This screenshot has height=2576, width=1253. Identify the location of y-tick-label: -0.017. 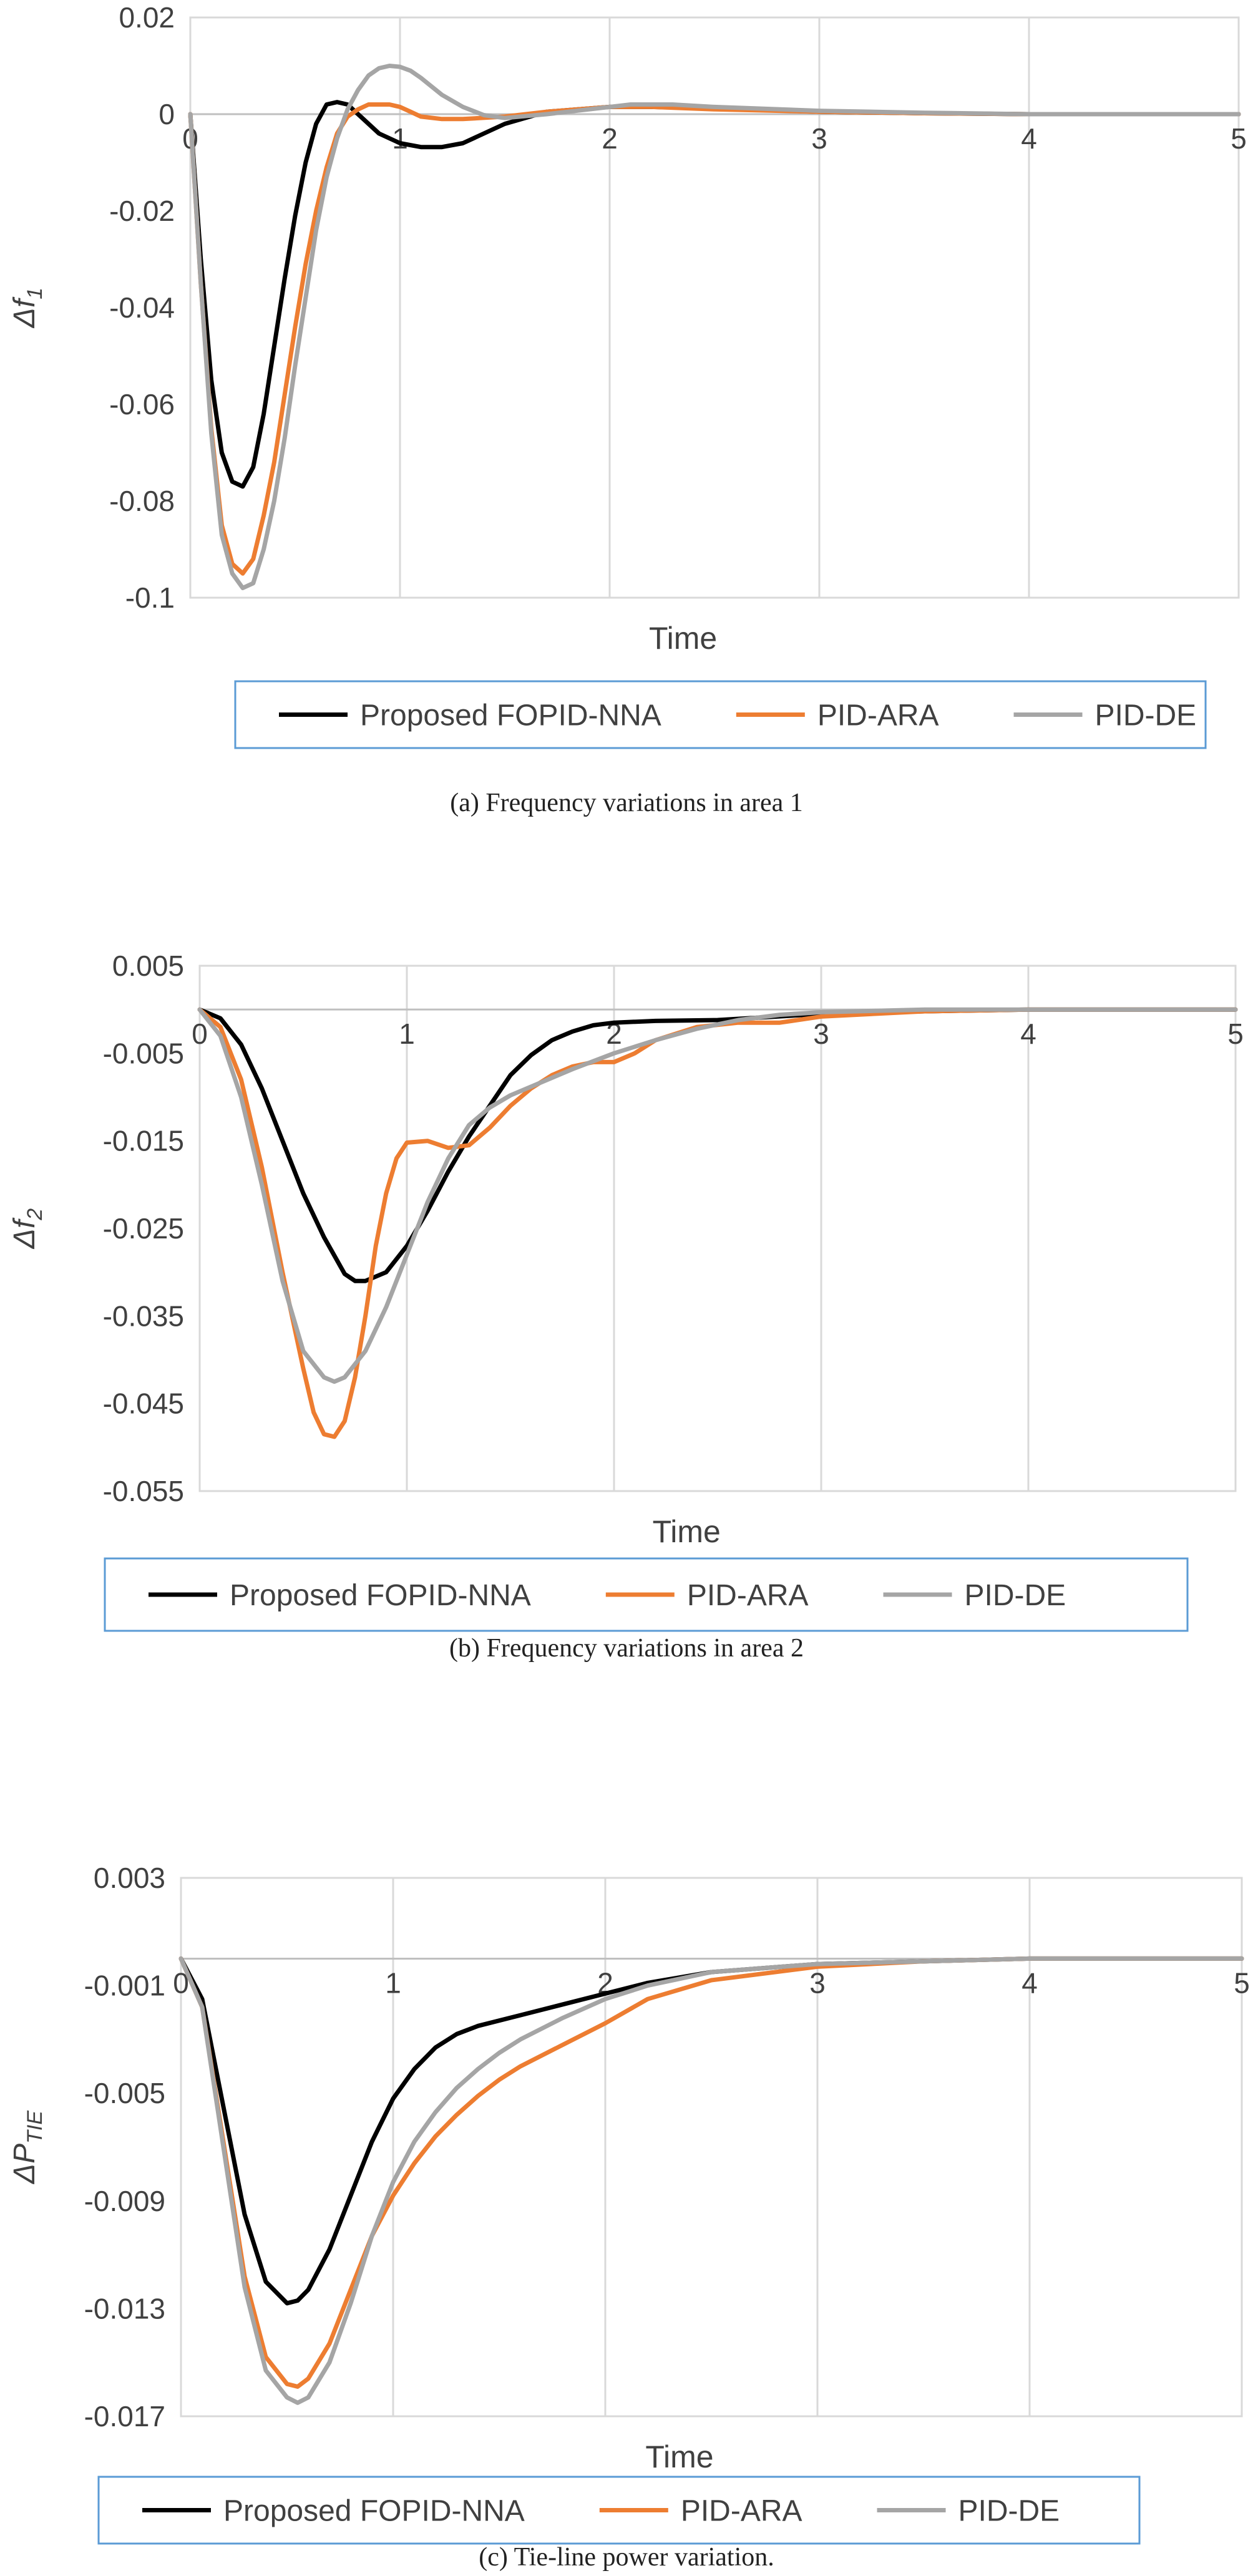
(124, 2416).